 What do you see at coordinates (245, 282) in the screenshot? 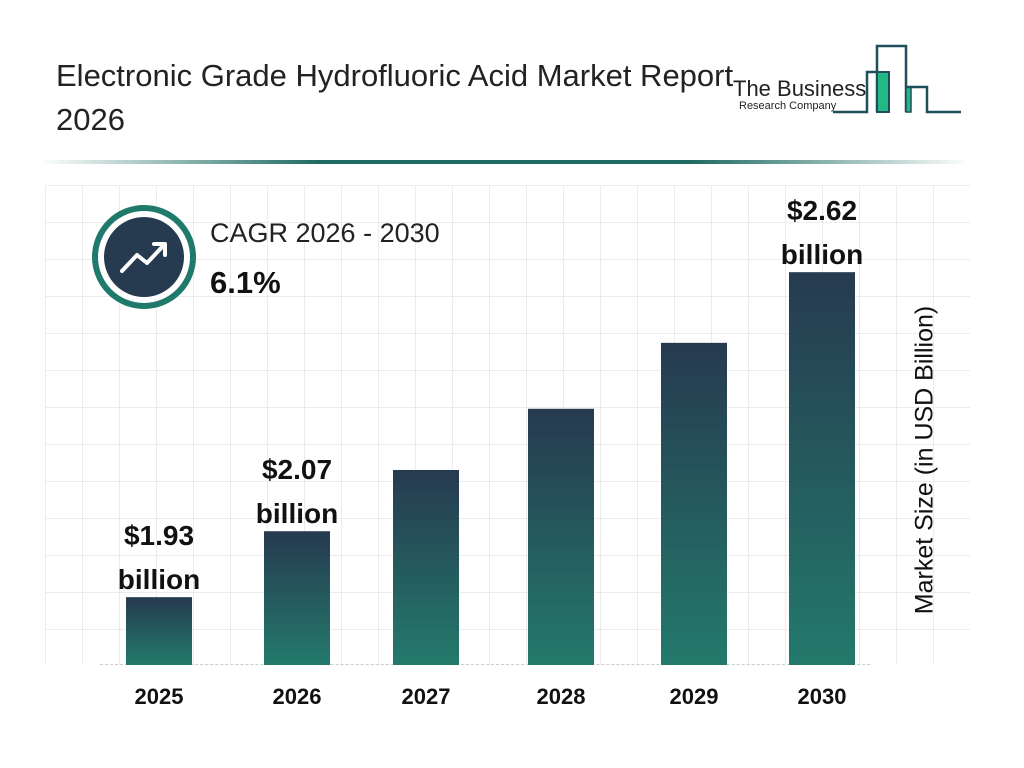
I see `cagr-value: 6.1%` at bounding box center [245, 282].